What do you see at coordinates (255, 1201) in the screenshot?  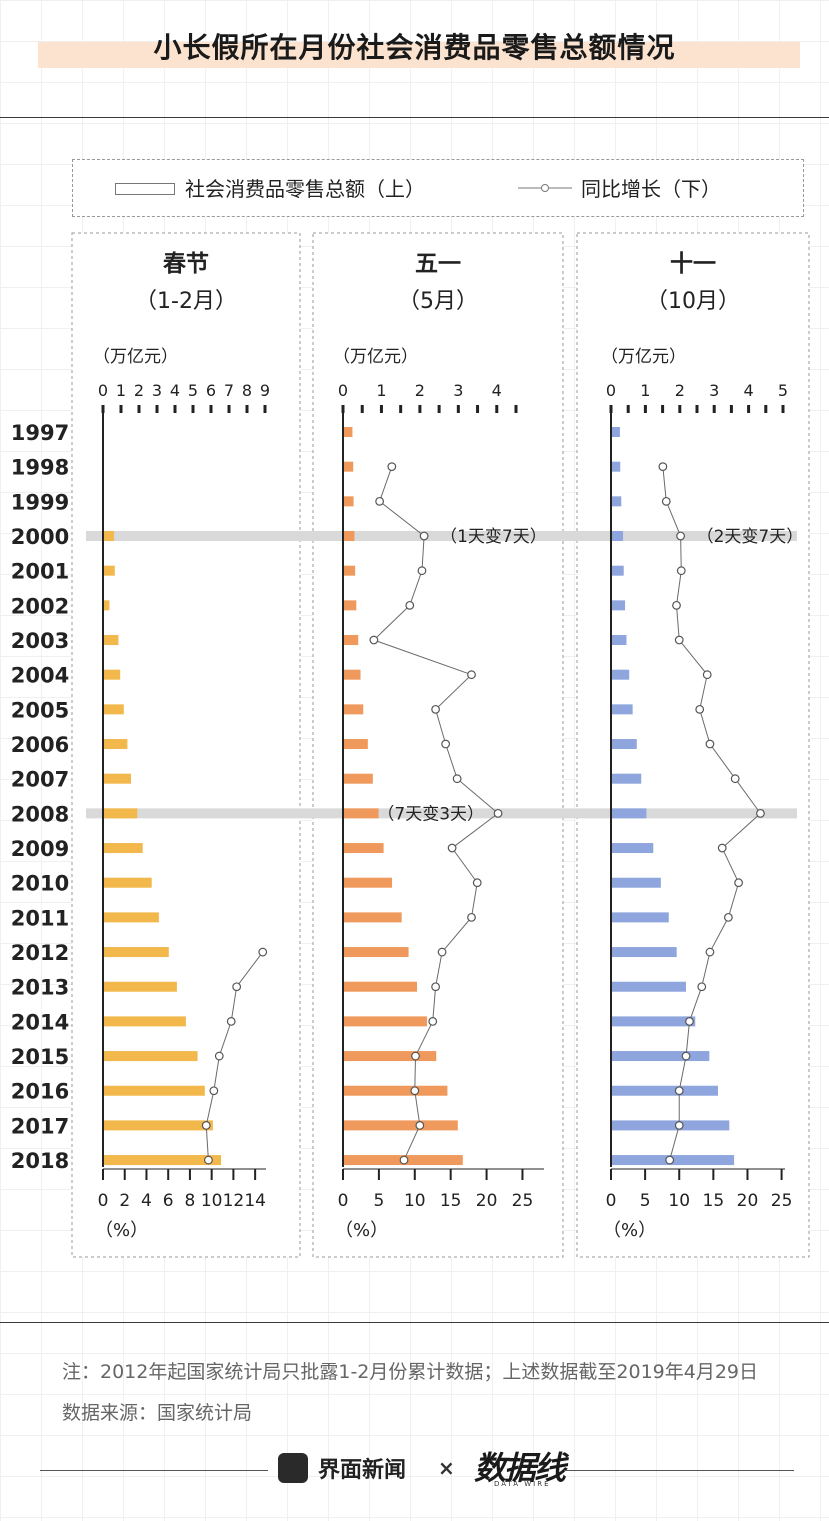 I see `bottom-tick-label: 14` at bounding box center [255, 1201].